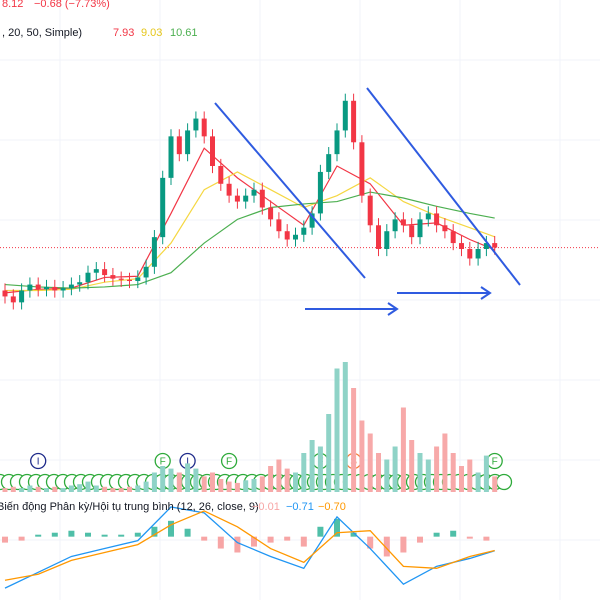 The height and width of the screenshot is (600, 600). I want to click on price-label: 8.12, so click(12, 5).